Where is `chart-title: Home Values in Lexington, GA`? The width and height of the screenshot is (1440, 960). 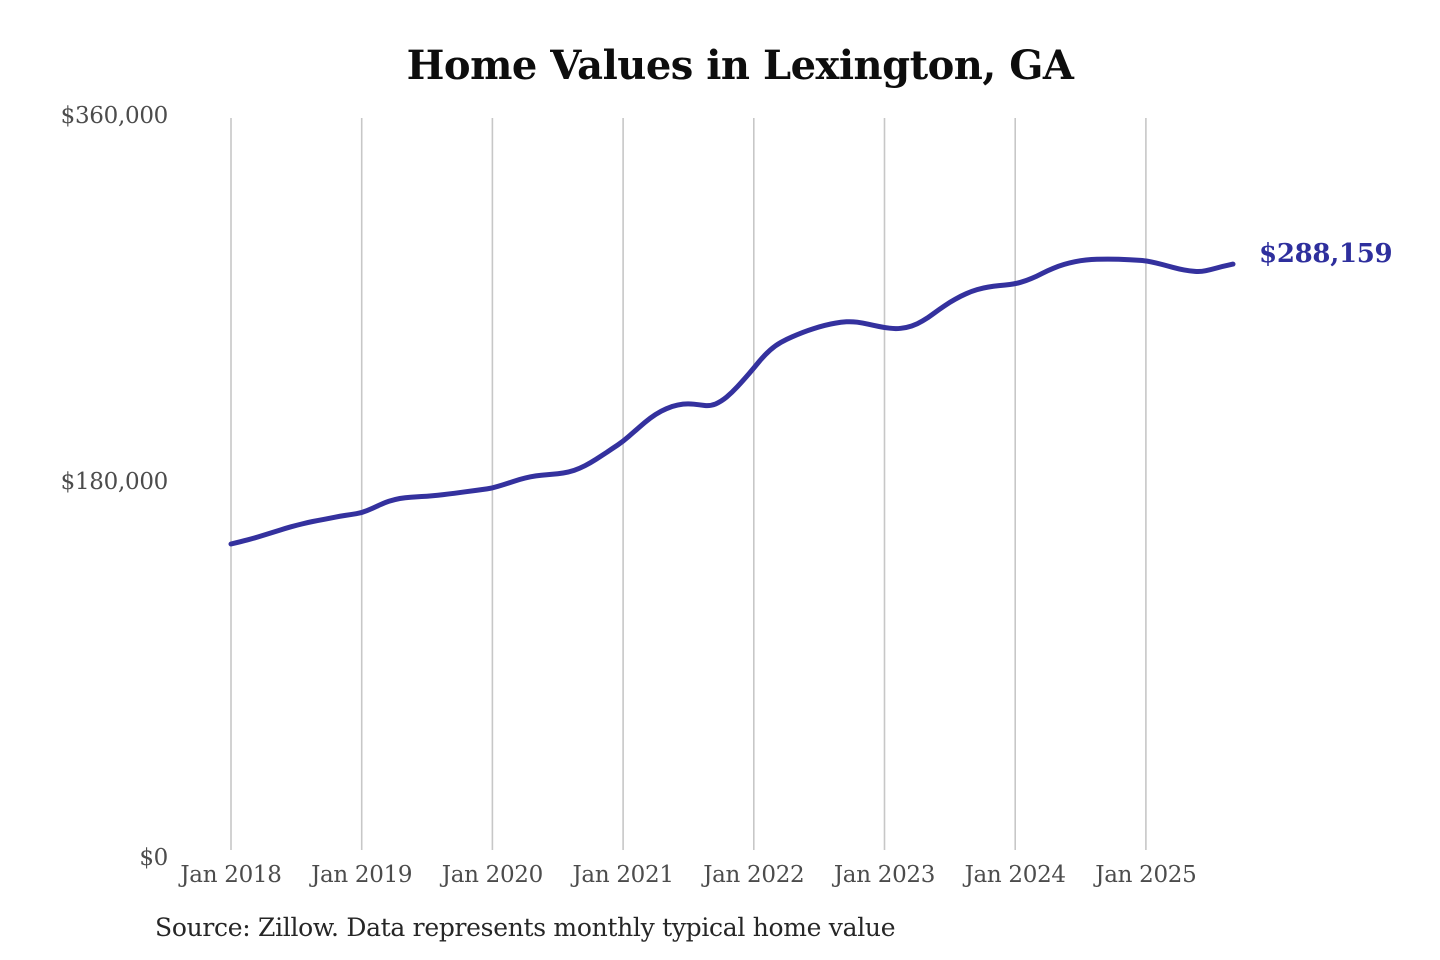
chart-title: Home Values in Lexington, GA is located at coordinates (740, 65).